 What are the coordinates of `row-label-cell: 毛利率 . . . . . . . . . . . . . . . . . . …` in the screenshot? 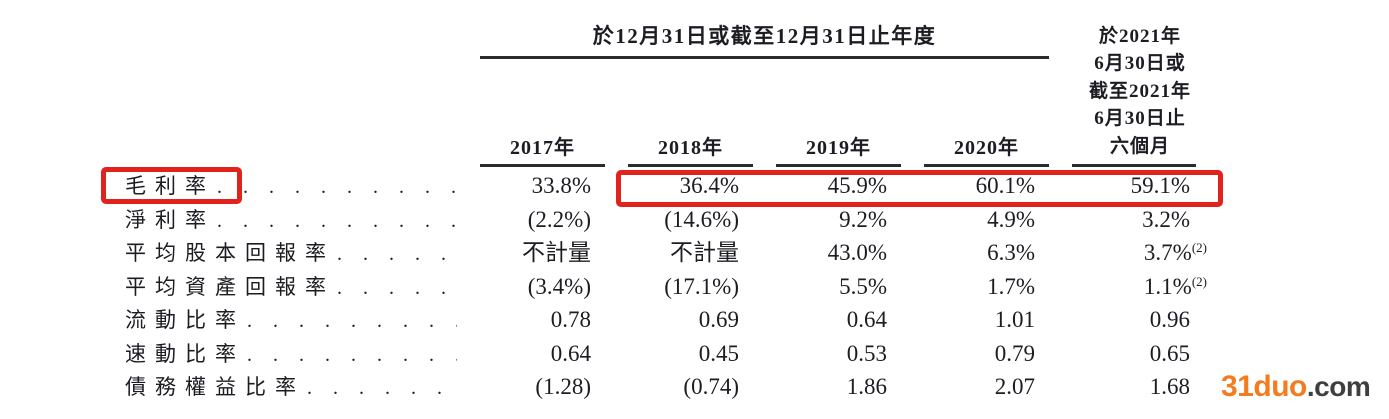 It's located at (291, 185).